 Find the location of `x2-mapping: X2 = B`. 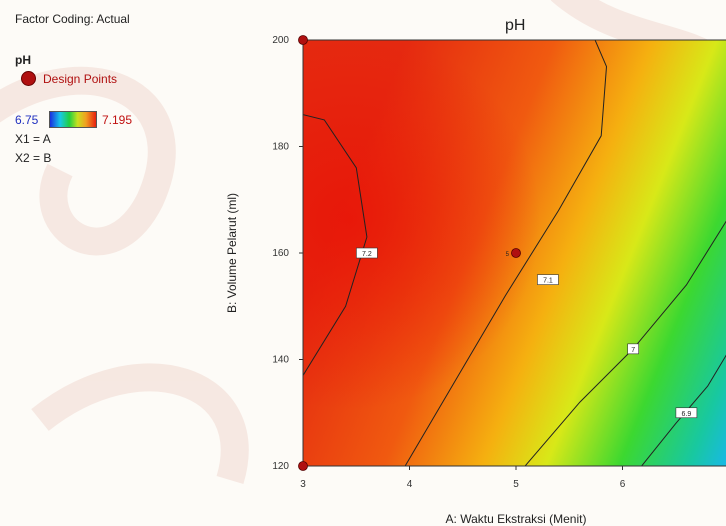

x2-mapping: X2 = B is located at coordinates (33, 158).